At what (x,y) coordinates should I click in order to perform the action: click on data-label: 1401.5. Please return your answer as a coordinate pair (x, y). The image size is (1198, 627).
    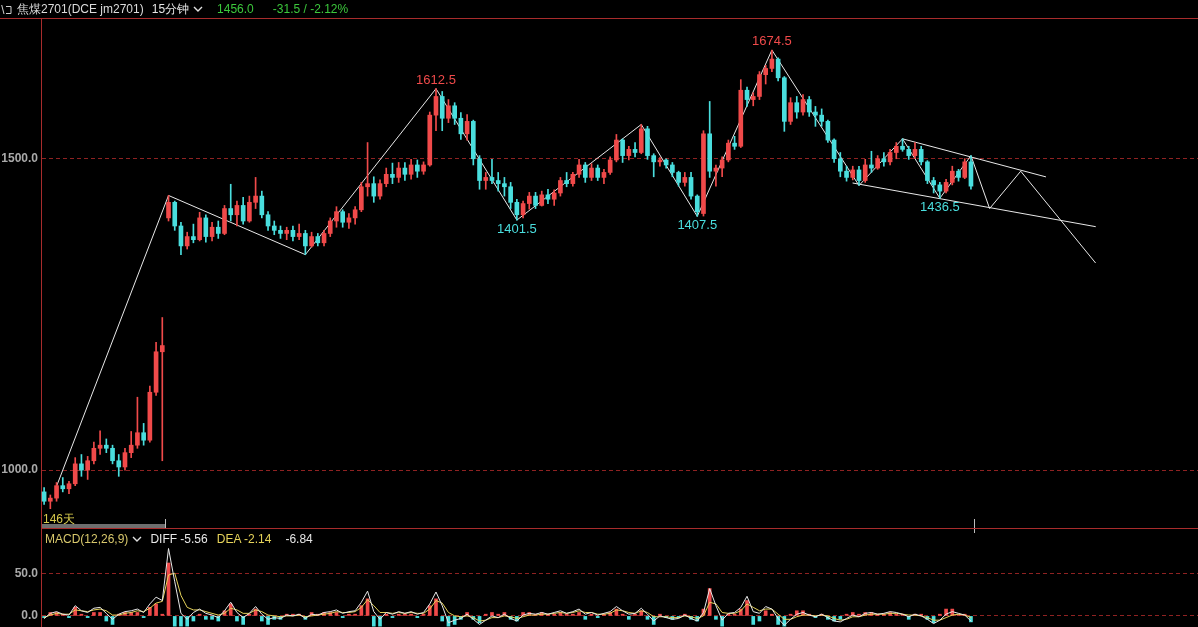
    Looking at the image, I should click on (516, 229).